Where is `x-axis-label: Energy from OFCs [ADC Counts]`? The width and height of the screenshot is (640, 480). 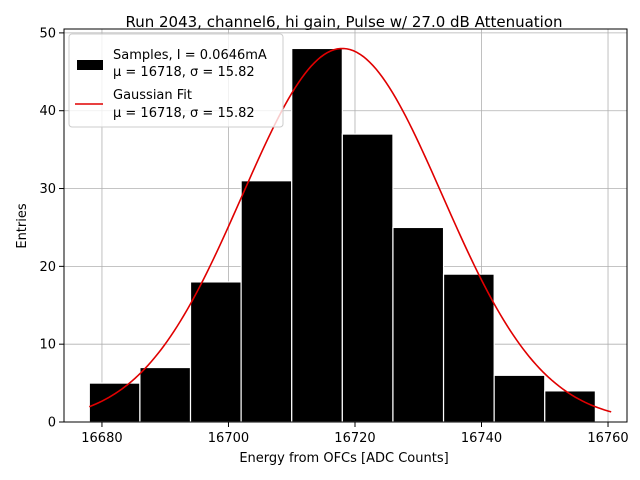 x-axis-label: Energy from OFCs [ADC Counts] is located at coordinates (343, 458).